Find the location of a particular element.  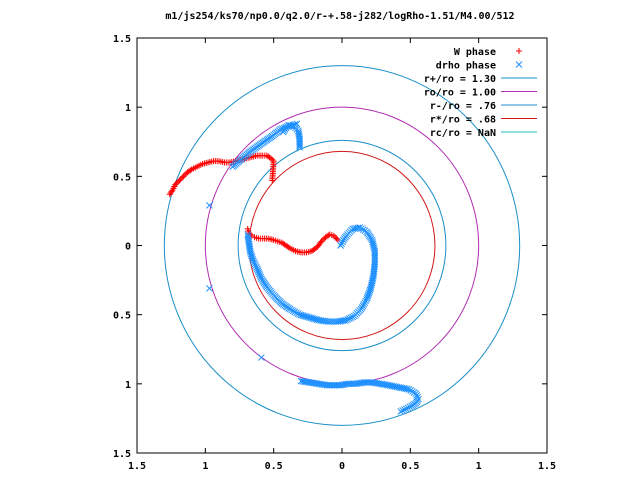

x-tick-label: 1 is located at coordinates (205, 466).